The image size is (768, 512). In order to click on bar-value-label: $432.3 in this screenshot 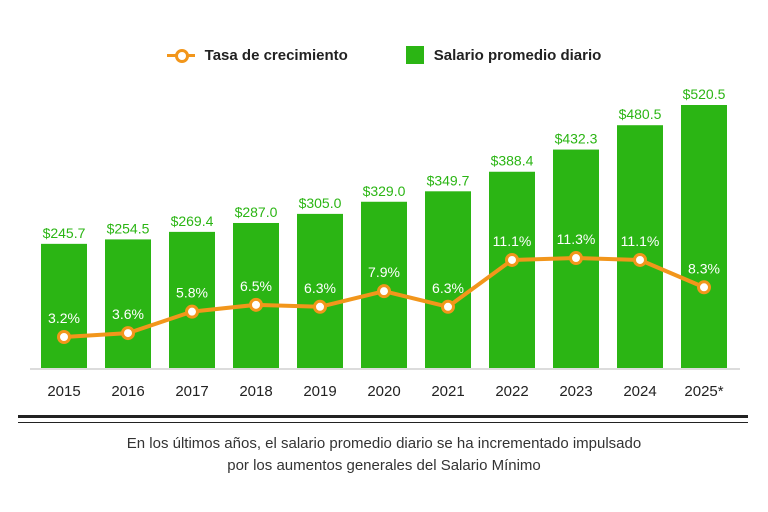, I will do `click(576, 139)`.